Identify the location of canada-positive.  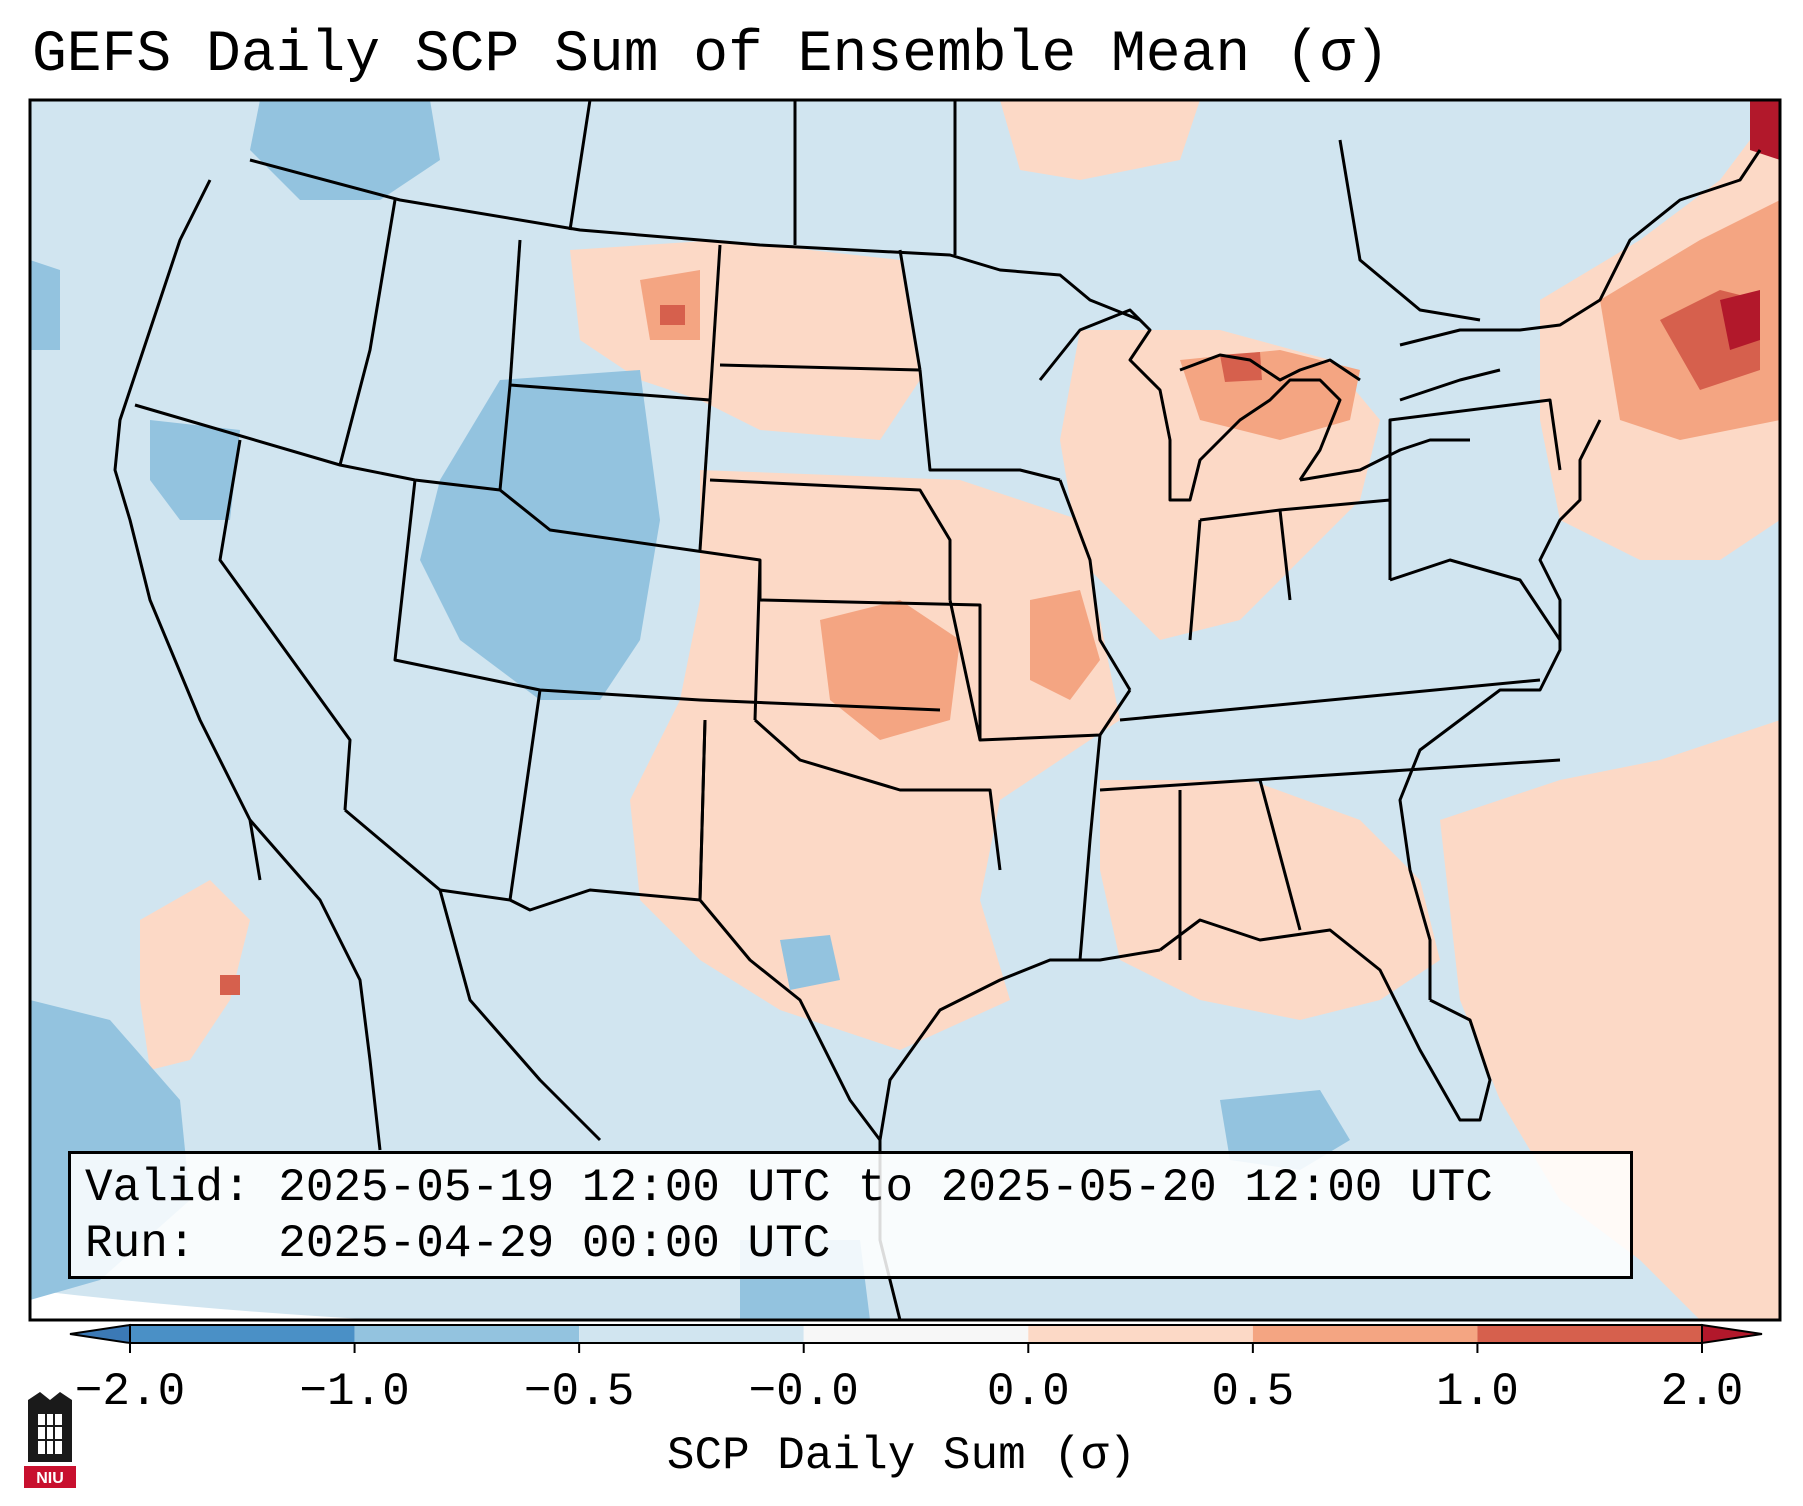
(1100, 140).